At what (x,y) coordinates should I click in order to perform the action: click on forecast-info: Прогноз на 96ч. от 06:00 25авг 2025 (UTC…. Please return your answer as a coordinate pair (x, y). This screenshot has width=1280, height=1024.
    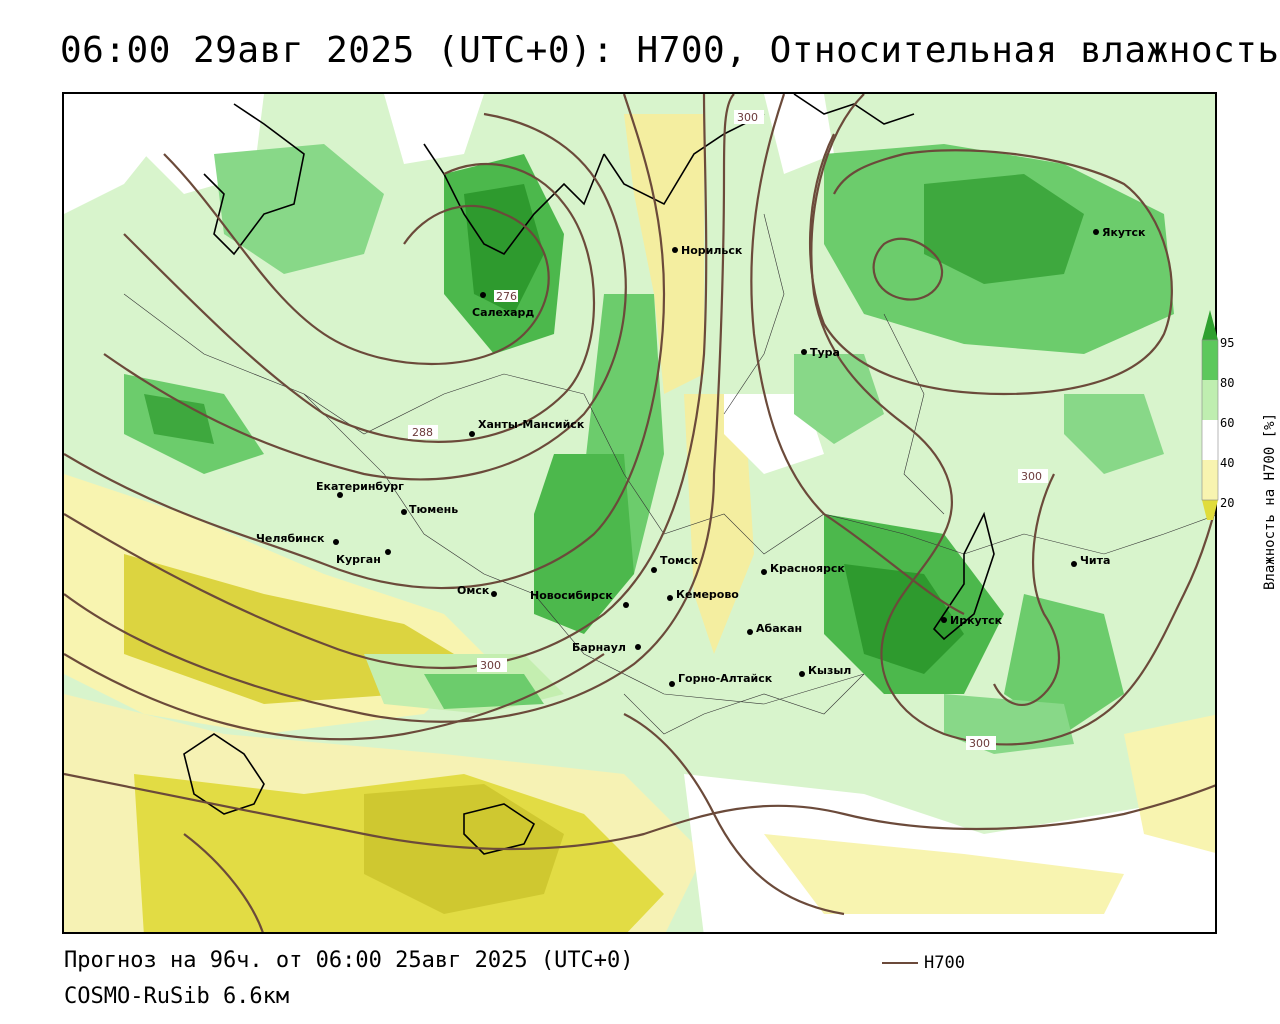
    Looking at the image, I should click on (349, 960).